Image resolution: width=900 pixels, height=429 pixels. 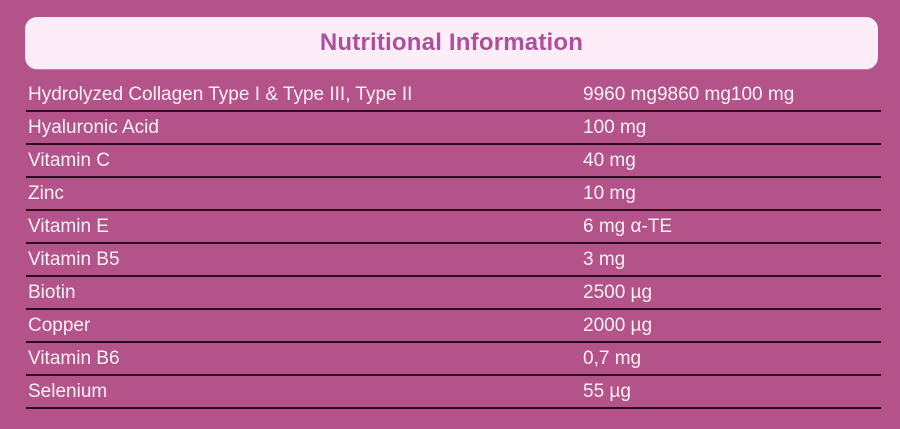 I want to click on nutrient-value: 6 mg α-TE, so click(x=628, y=226).